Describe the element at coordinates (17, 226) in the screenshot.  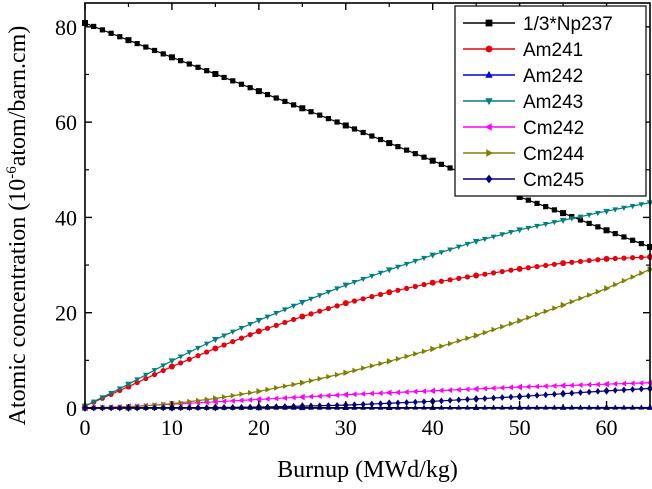
I see `y-axis-title: Atomic concentration (10-6atom/barn.cm)` at that location.